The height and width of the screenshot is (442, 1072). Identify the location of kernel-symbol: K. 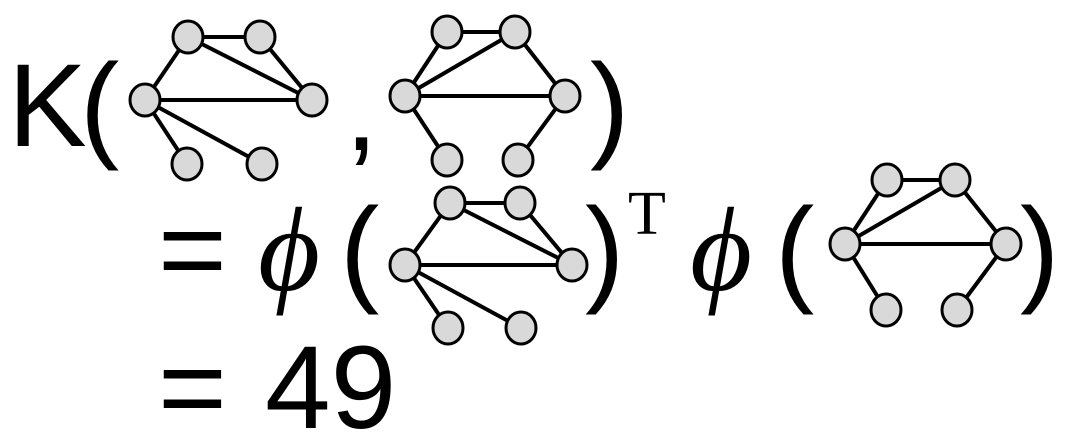
(47, 106).